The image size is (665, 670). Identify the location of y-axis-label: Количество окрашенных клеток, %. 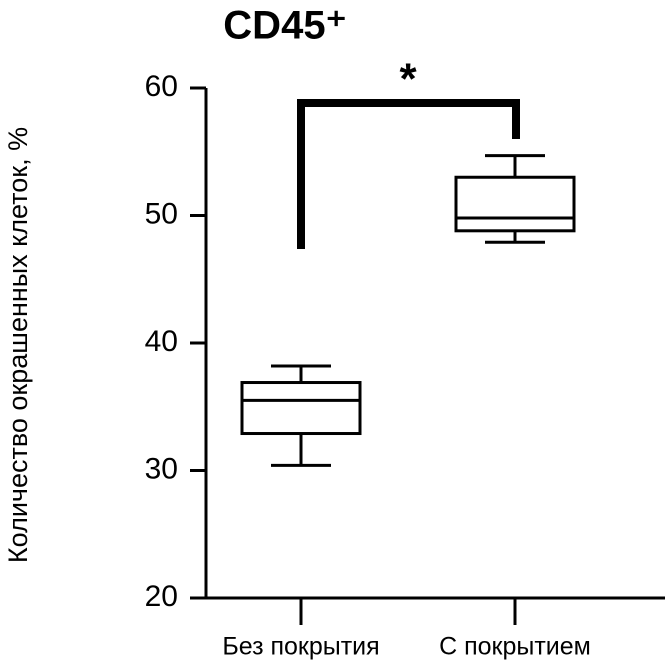
(18, 345).